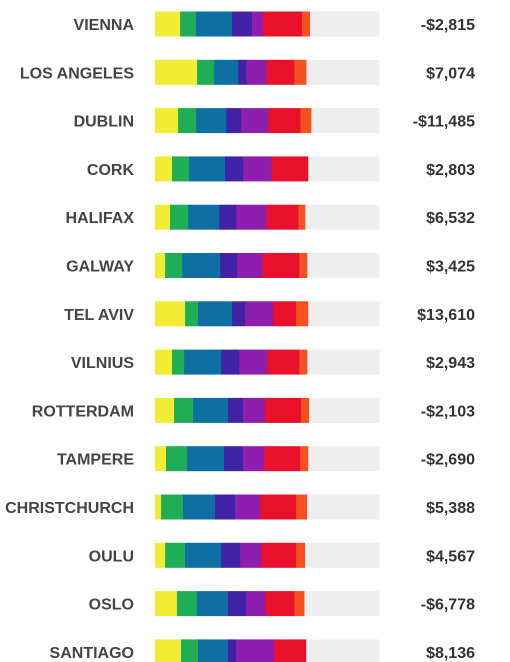  I want to click on value-label: -$6,778, so click(448, 605).